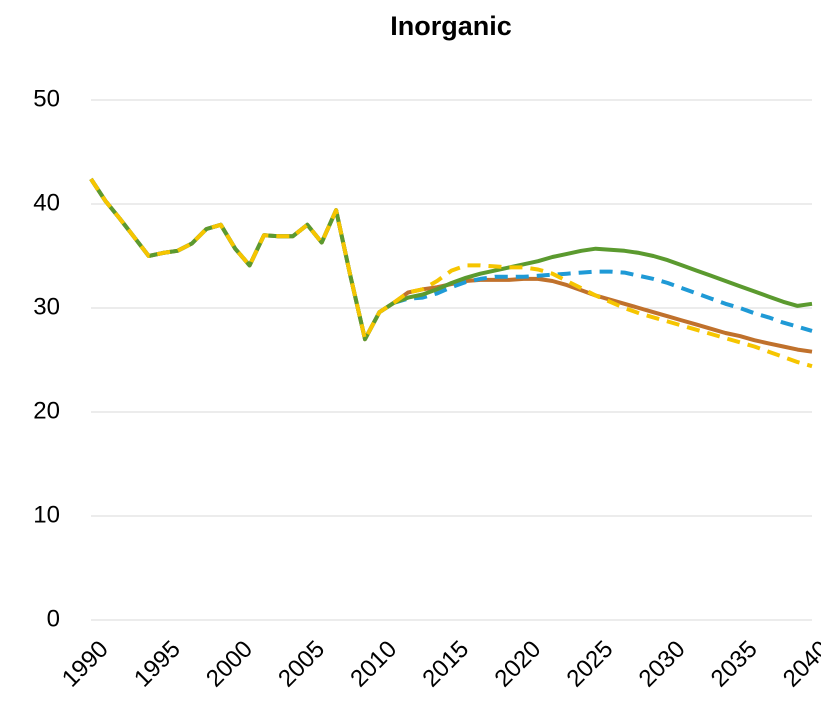 The height and width of the screenshot is (727, 821). I want to click on x-tick-label: 2010, so click(373, 664).